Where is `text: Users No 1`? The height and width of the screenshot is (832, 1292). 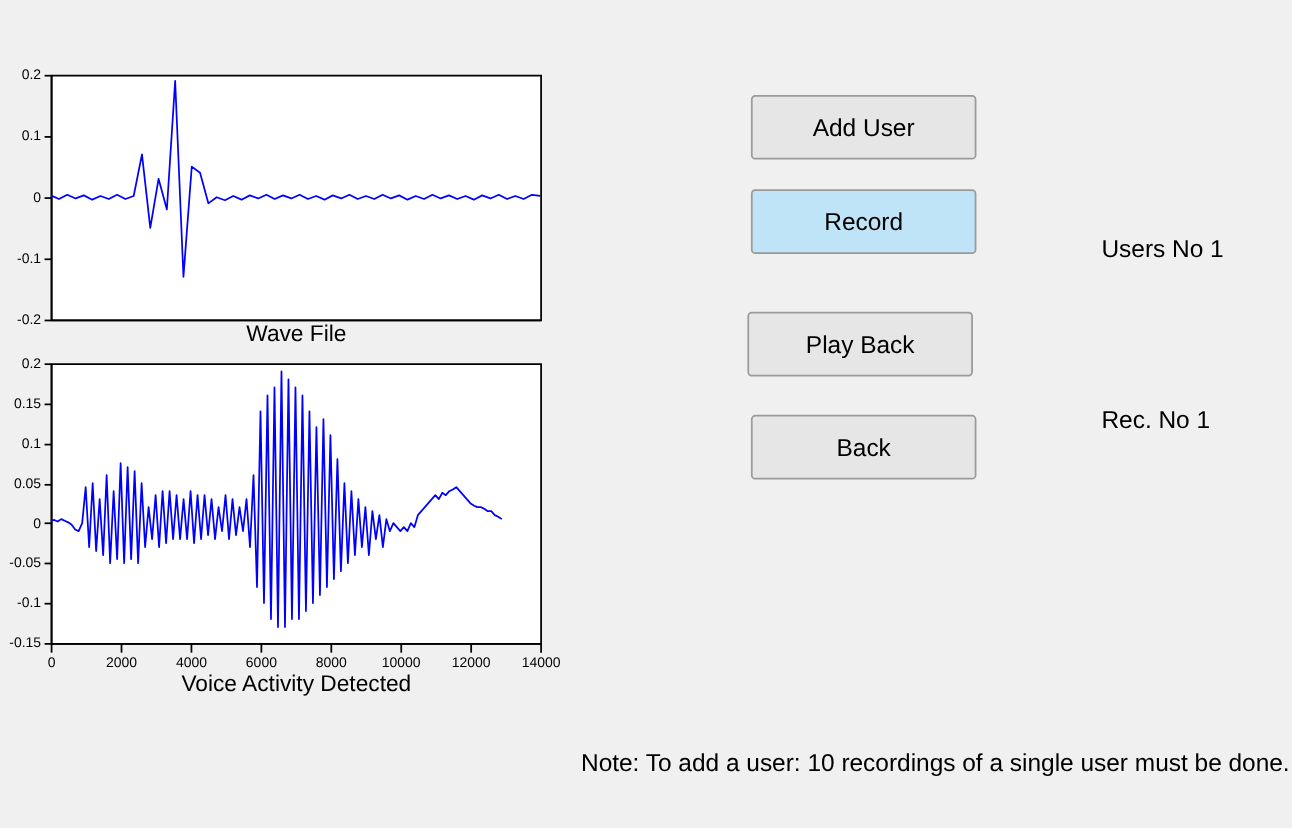
text: Users No 1 is located at coordinates (1163, 248).